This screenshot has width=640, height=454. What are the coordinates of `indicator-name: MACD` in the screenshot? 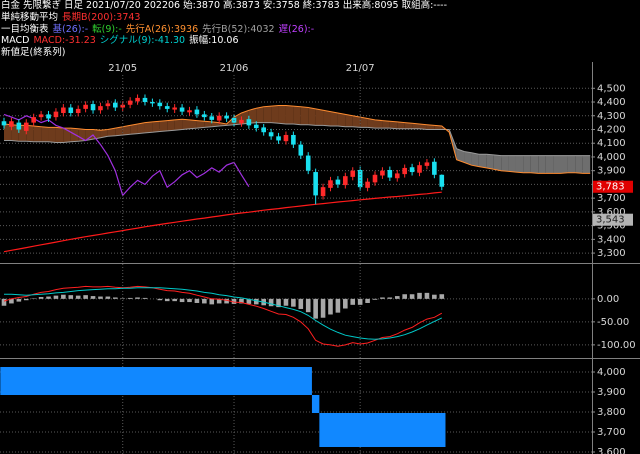 It's located at (15, 41).